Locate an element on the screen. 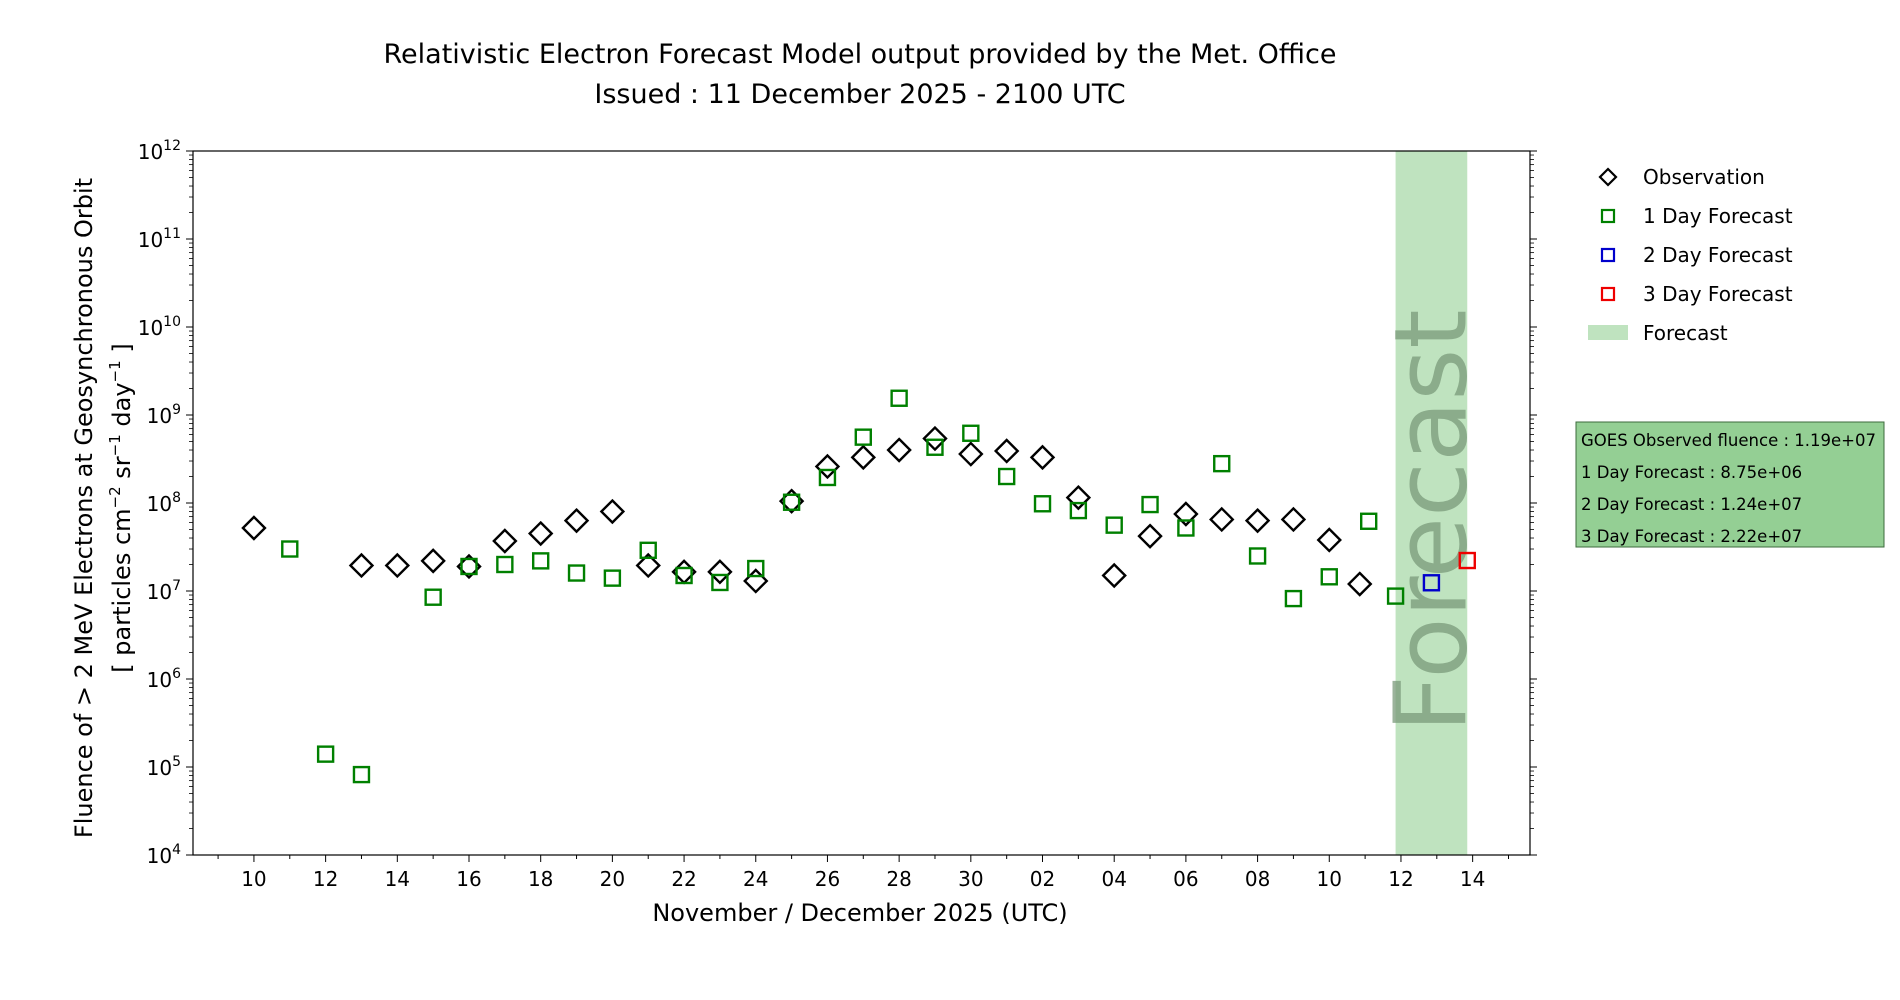 The width and height of the screenshot is (1900, 1000). 2-day-forecast-point is located at coordinates (1431, 583).